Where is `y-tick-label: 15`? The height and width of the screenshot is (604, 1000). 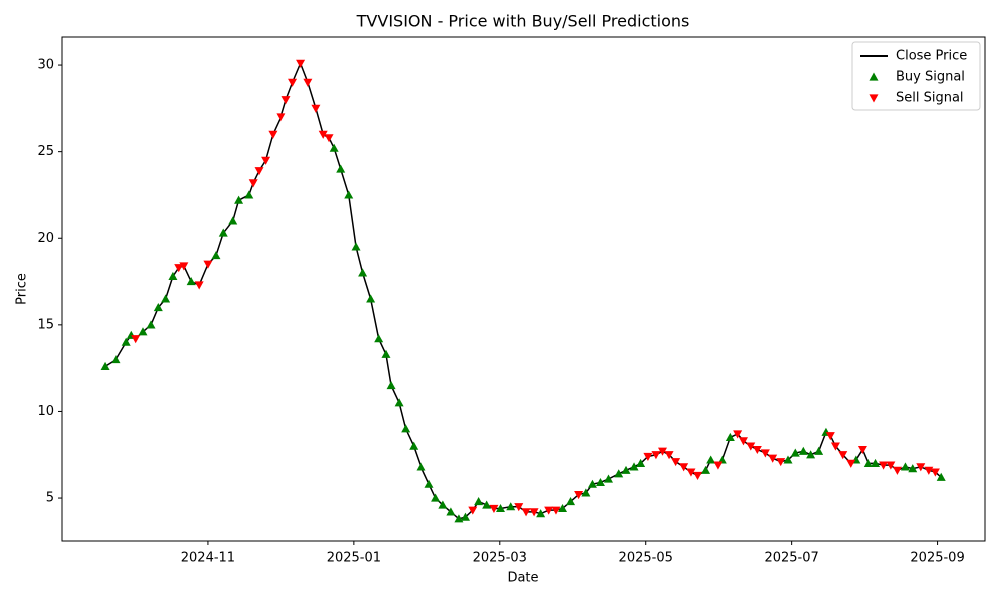 y-tick-label: 15 is located at coordinates (45, 324).